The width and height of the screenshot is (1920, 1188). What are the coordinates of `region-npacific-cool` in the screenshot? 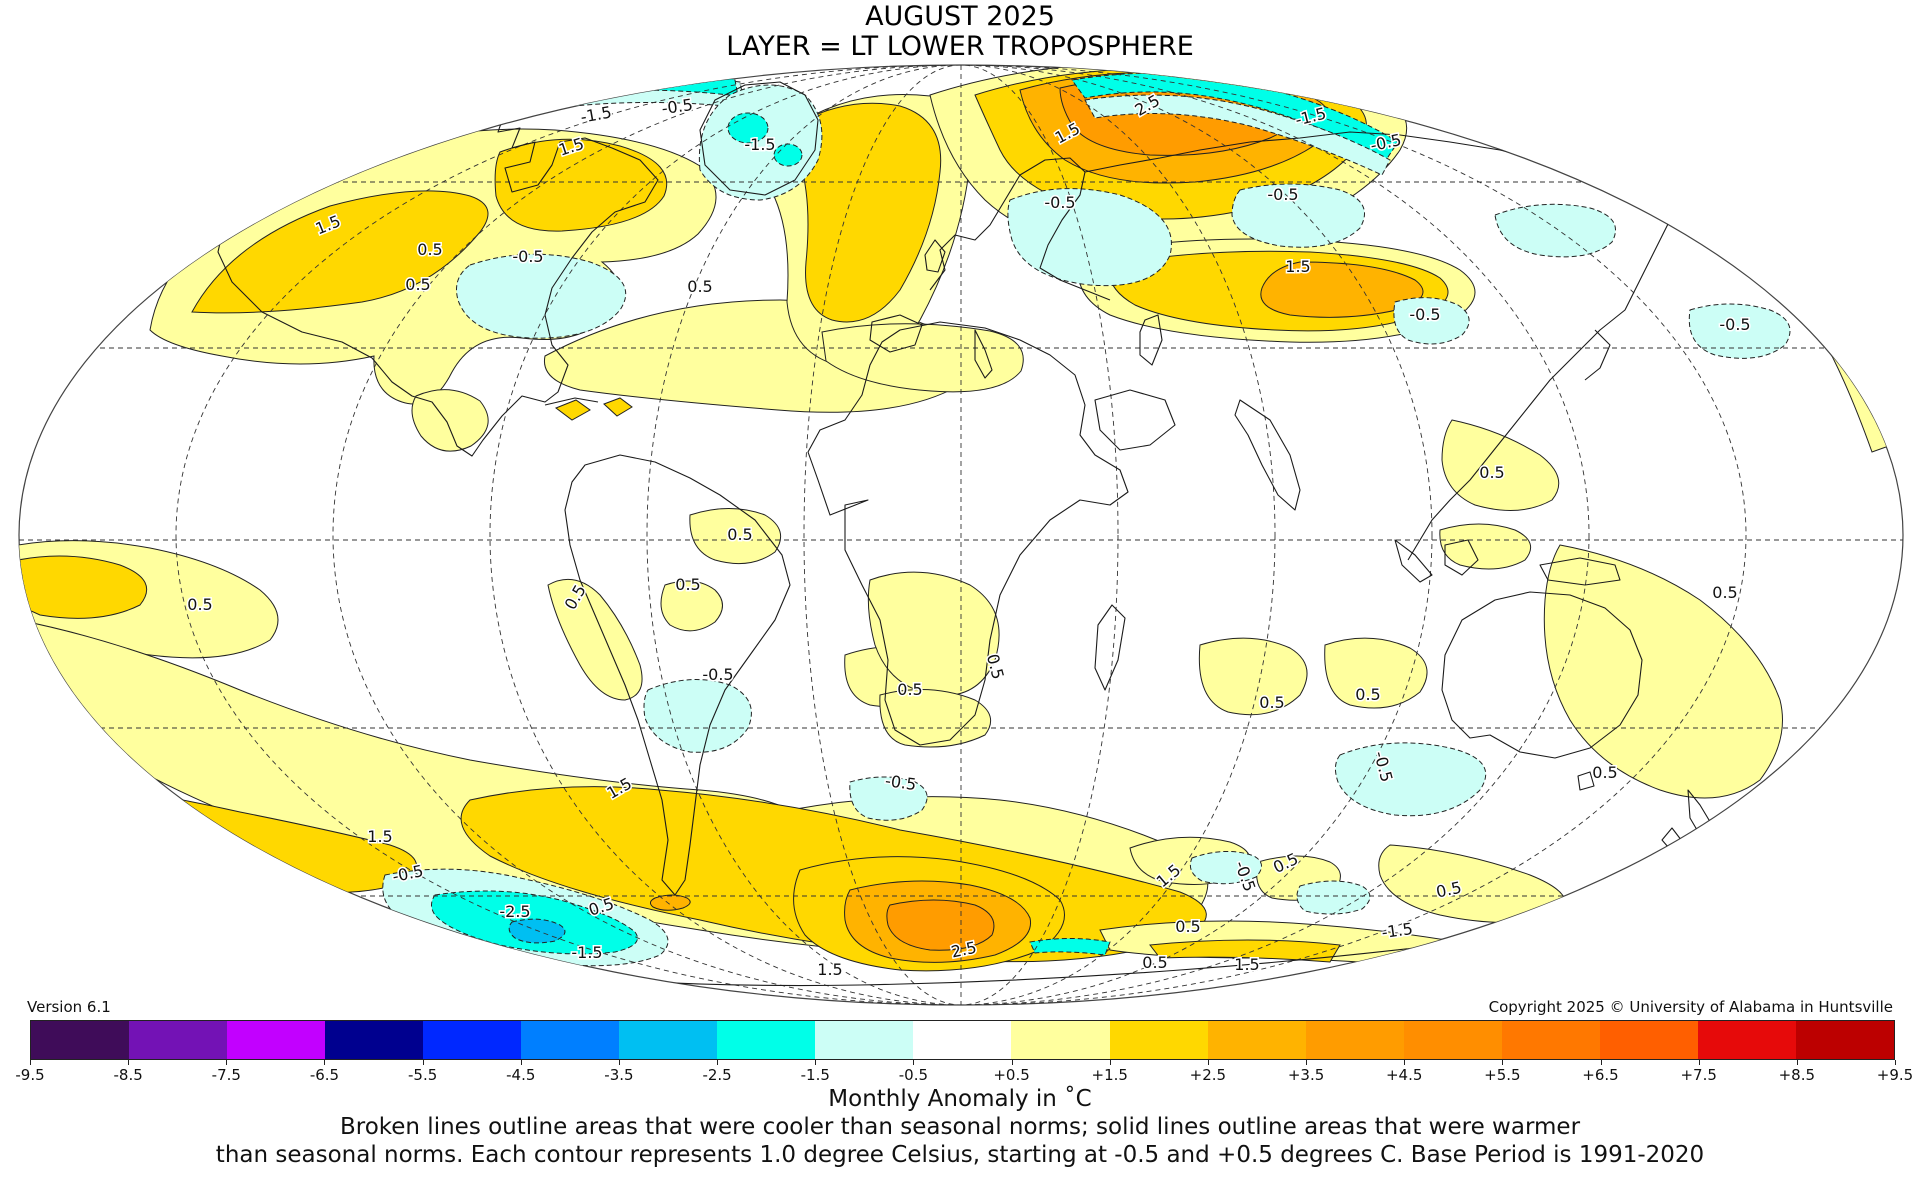 It's located at (1739, 331).